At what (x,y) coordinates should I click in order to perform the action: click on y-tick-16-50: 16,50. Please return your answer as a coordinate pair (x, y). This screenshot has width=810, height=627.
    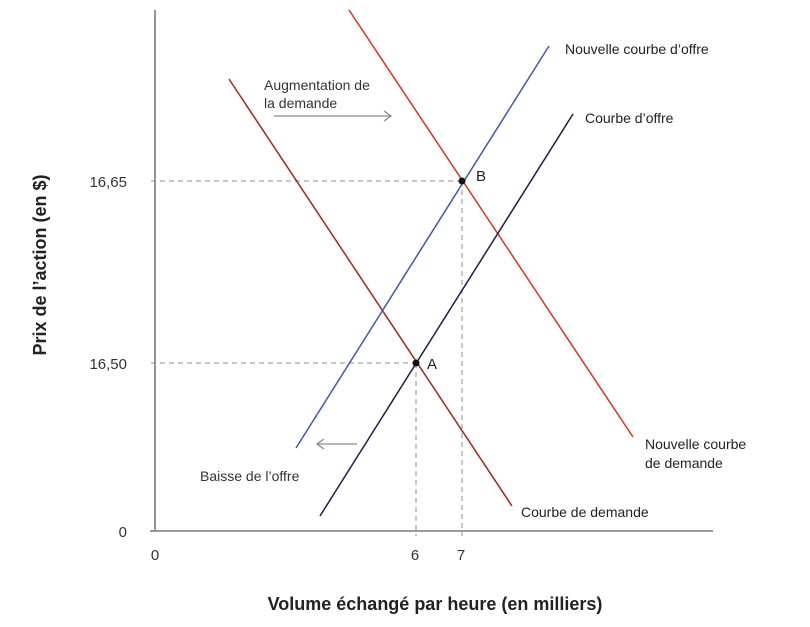
    Looking at the image, I should click on (108, 364).